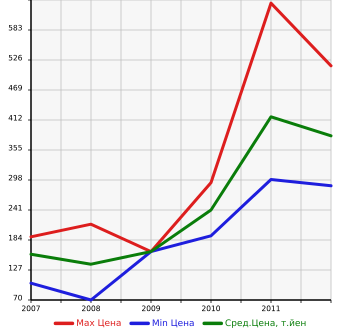 Image resolution: width=345 pixels, height=335 pixels. I want to click on legend-label: Max Цена, so click(99, 323).